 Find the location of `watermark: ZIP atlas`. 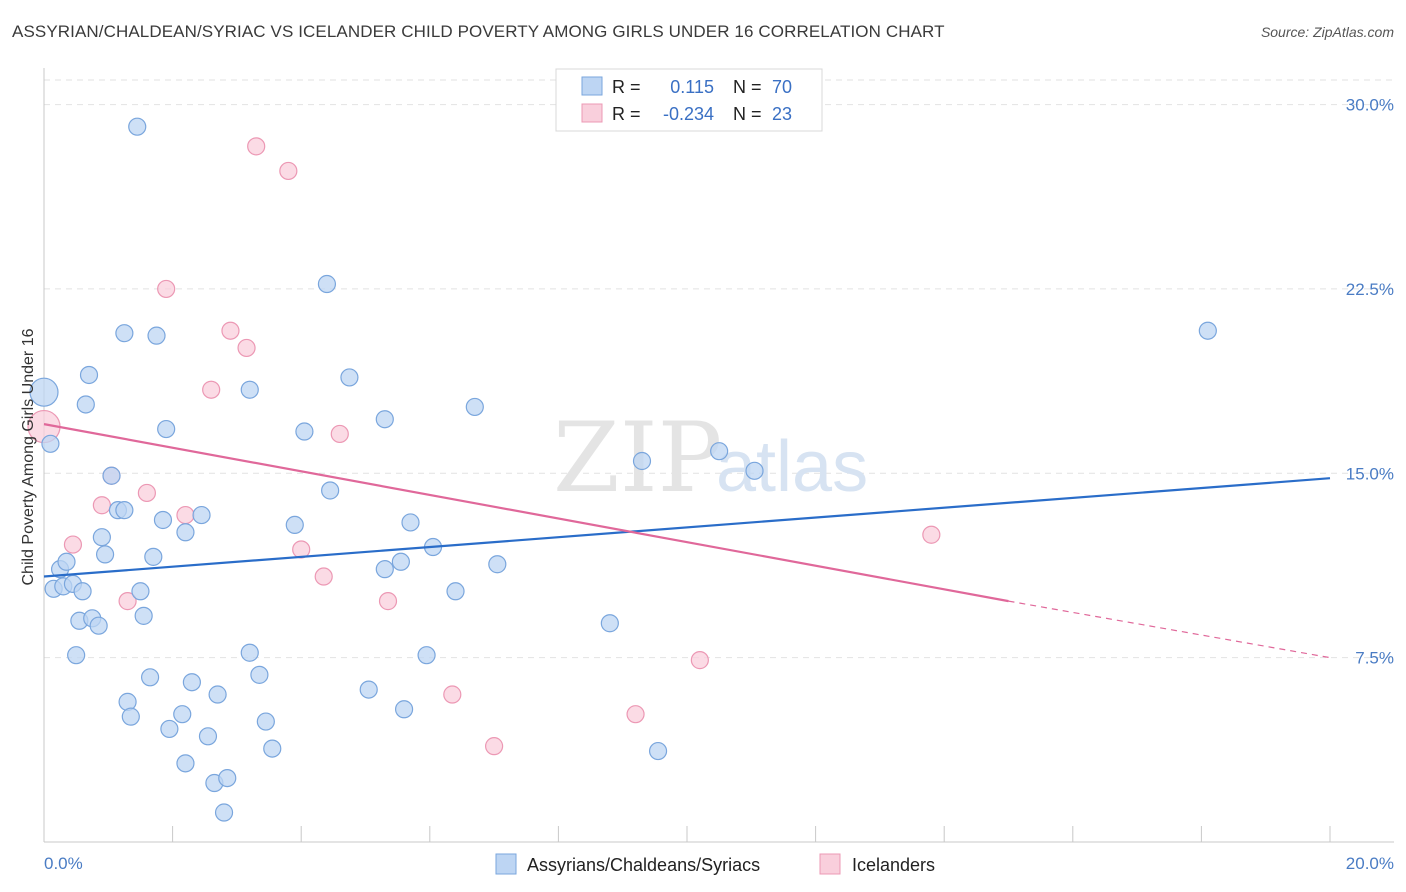

watermark: ZIP atlas is located at coordinates (710, 458).